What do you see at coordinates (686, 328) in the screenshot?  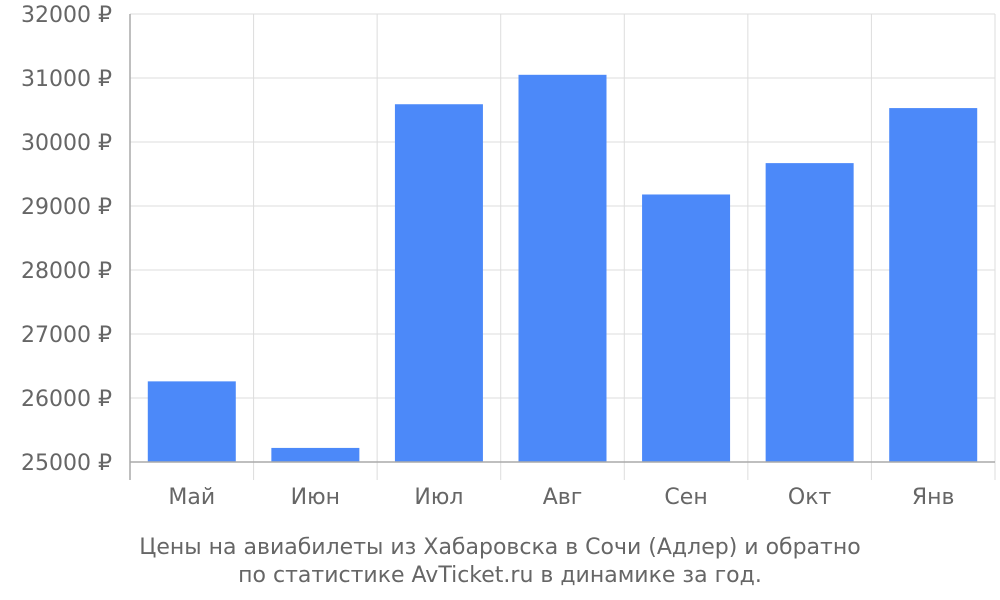 I see `bar-Сен` at bounding box center [686, 328].